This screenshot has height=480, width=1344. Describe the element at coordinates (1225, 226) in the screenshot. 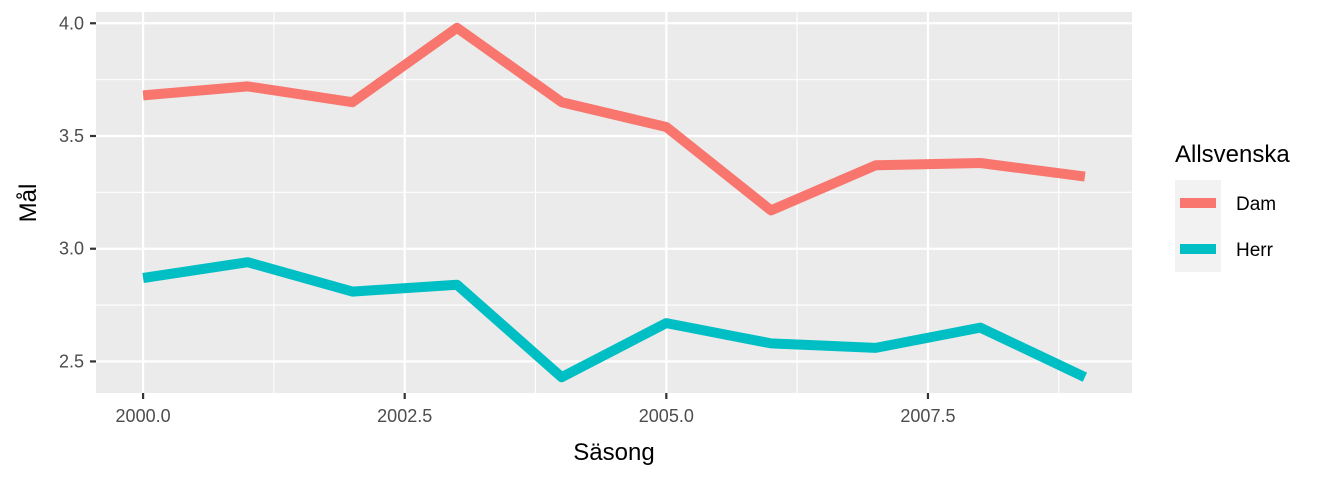

I see `legend-keys: Dam Herr` at that location.